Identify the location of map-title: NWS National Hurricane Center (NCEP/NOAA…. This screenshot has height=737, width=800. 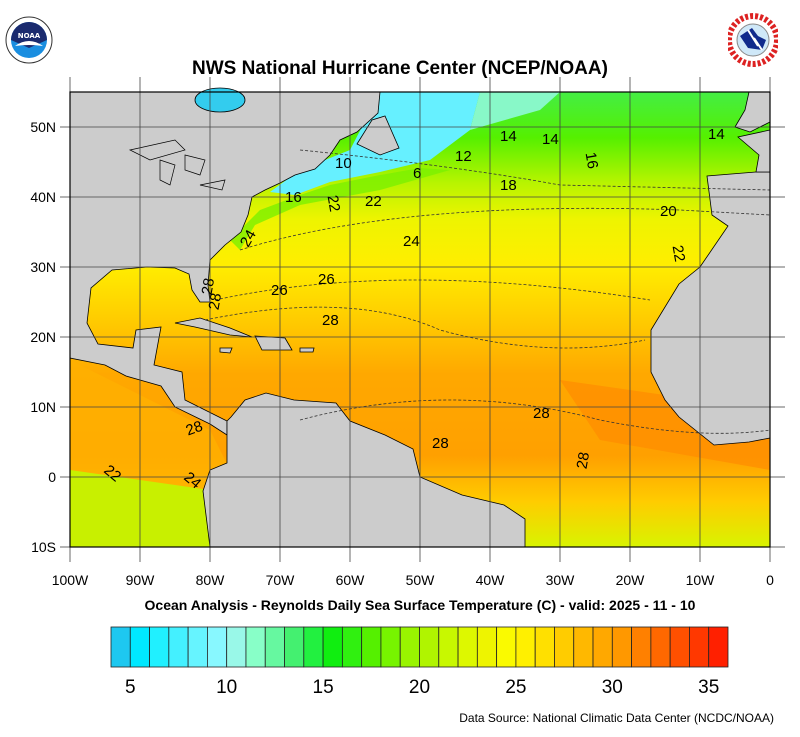
(400, 68).